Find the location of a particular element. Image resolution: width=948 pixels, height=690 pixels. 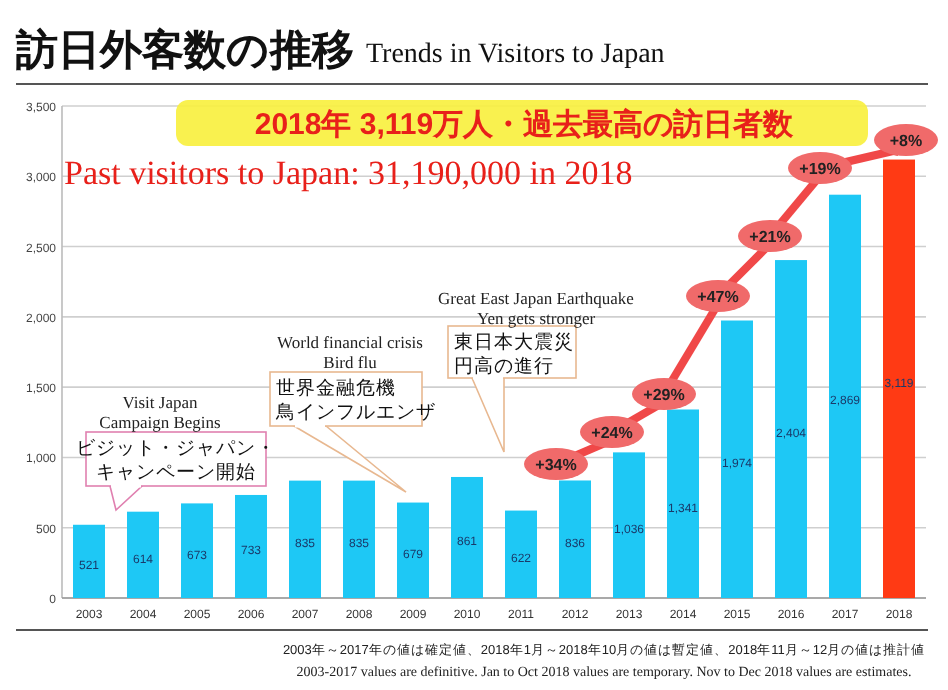

annotation: +8% is located at coordinates (906, 141).